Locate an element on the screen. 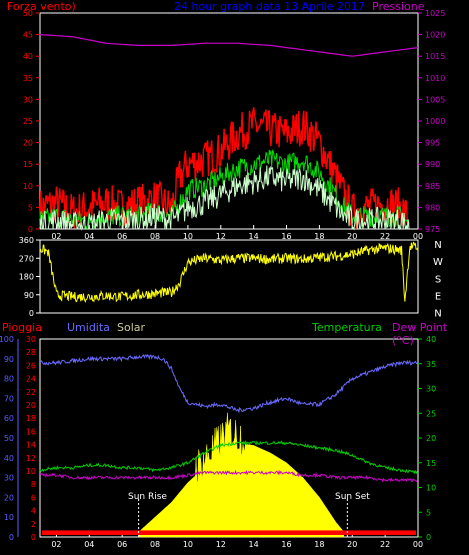 This screenshot has height=555, width=469. rain-y-tick-label: 20 is located at coordinates (31, 405).